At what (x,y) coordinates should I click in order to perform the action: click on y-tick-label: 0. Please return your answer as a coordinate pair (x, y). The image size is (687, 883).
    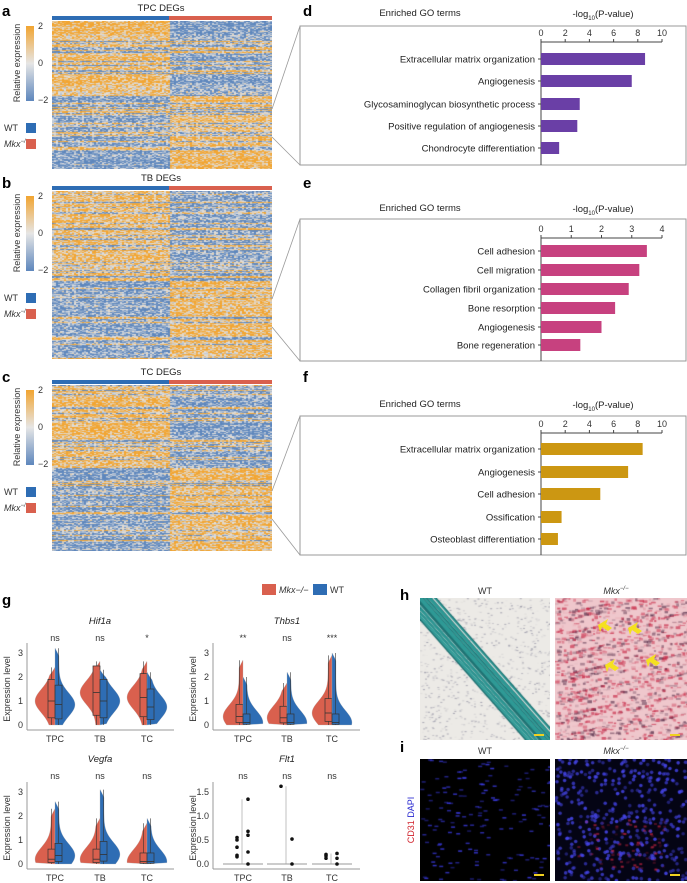
    Looking at the image, I should click on (20, 725).